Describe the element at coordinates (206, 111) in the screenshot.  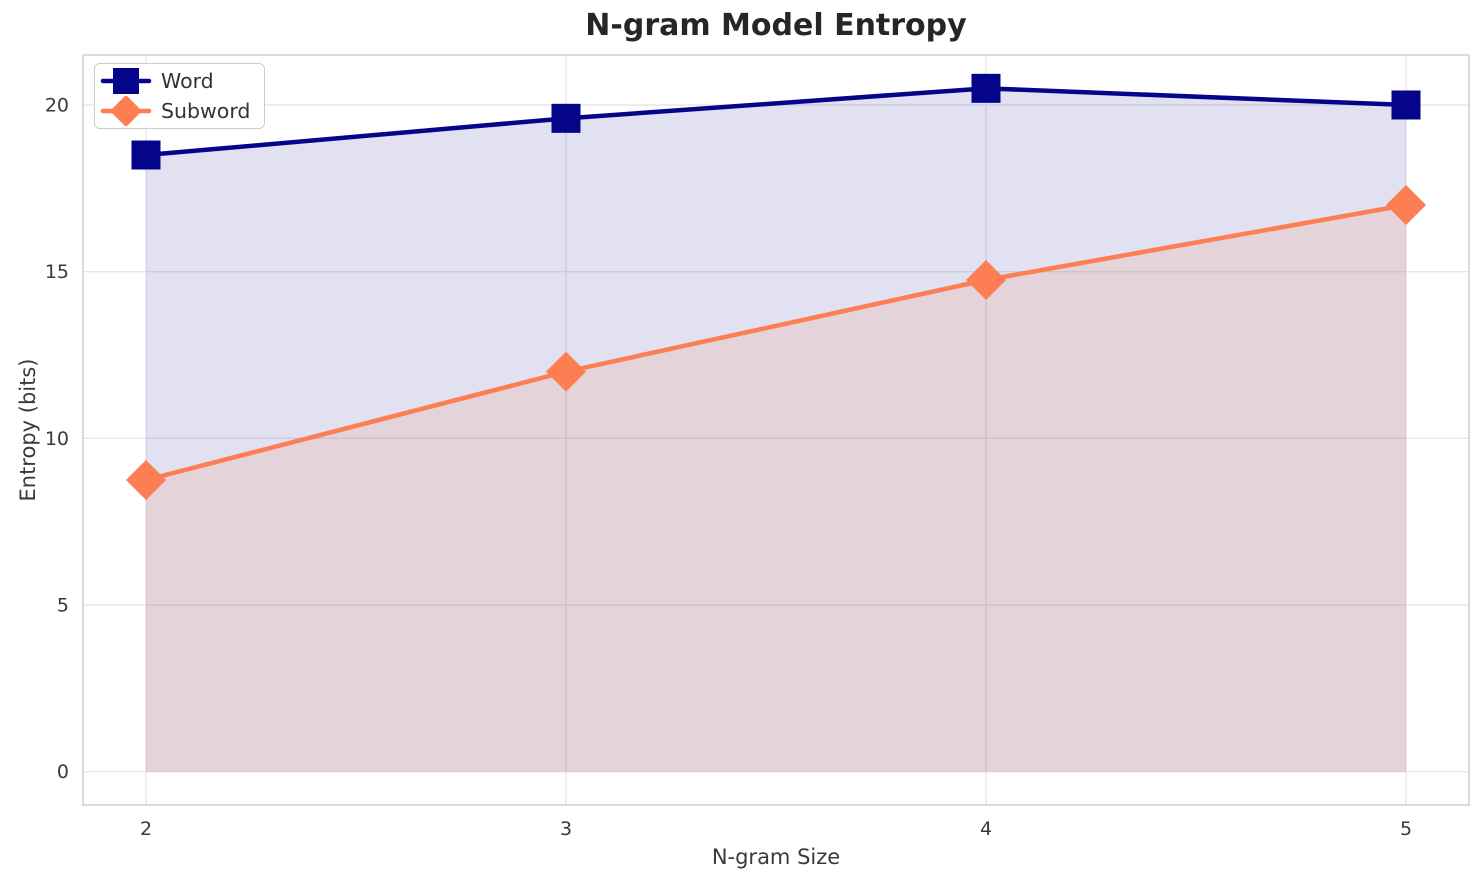
I see `legend-label-subword: Subword` at that location.